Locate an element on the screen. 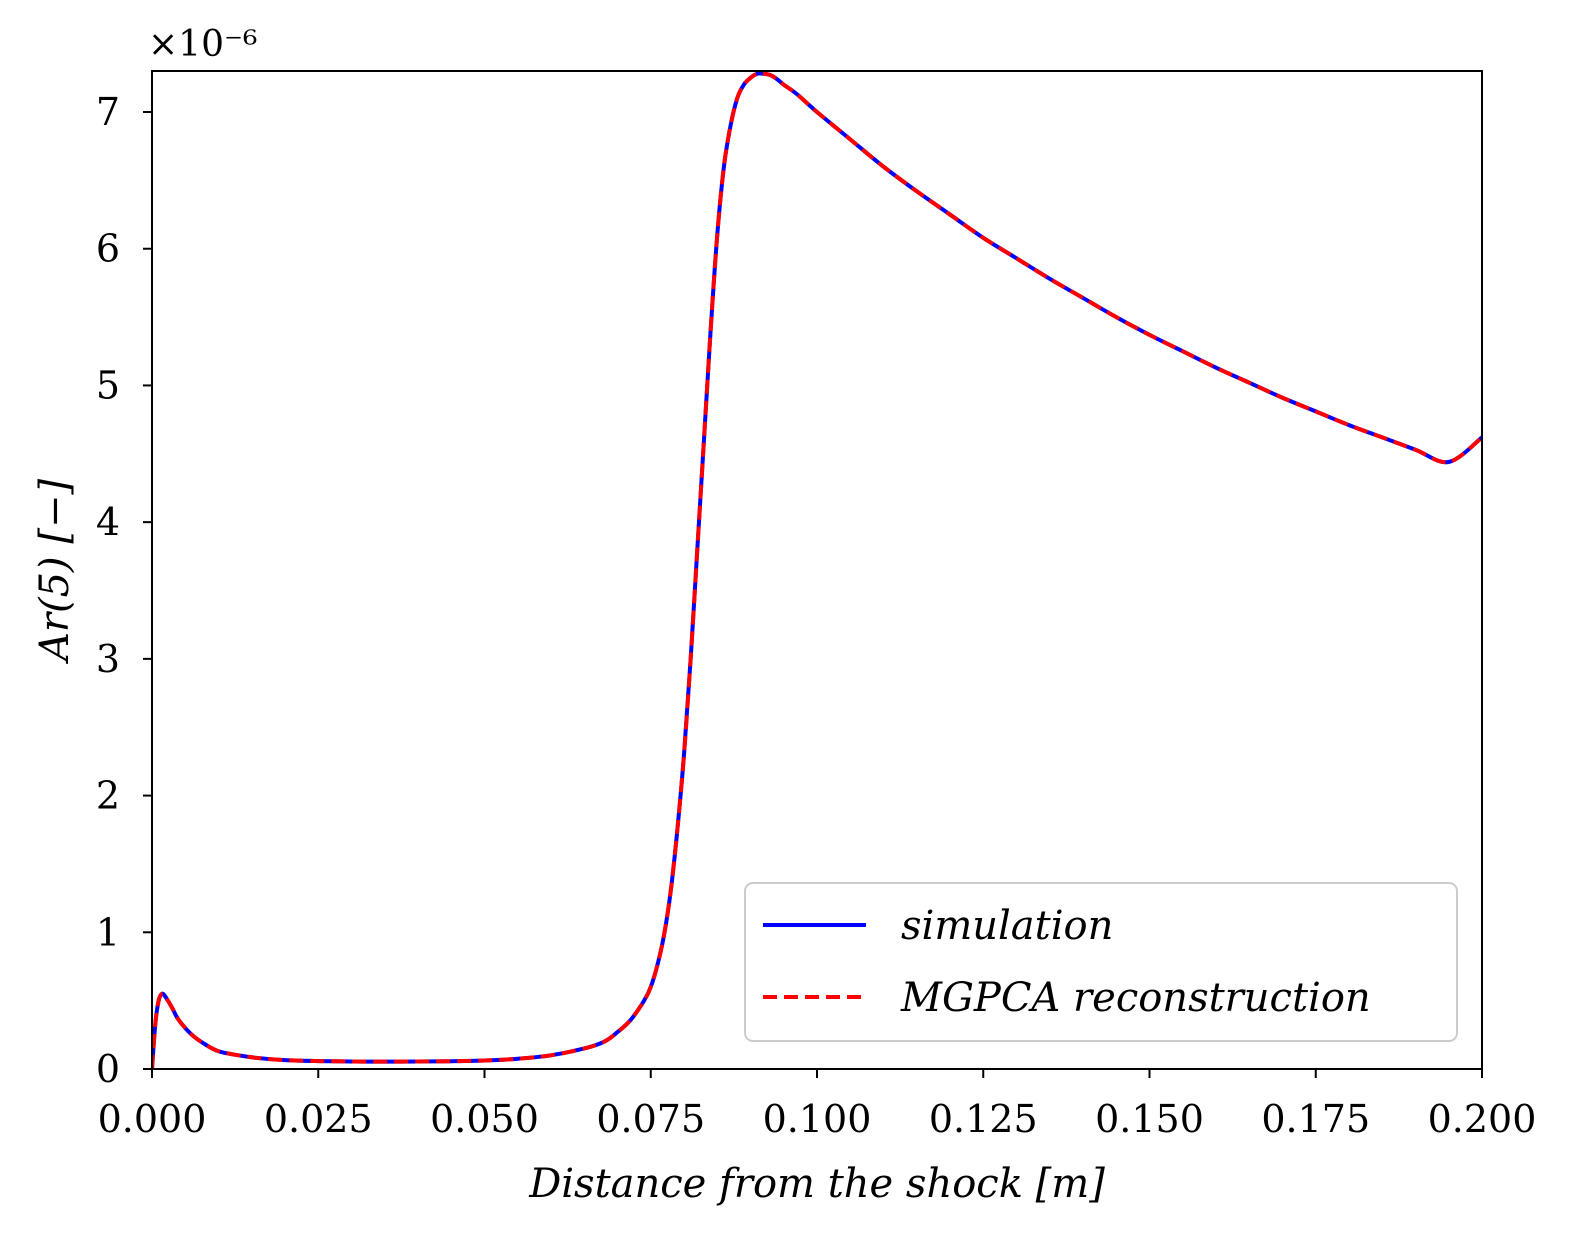  y-tick-label: 3 is located at coordinates (108, 659).